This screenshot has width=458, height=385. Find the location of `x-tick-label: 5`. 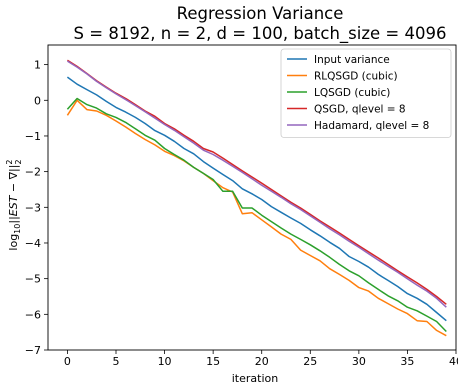

x-tick-label: 5 is located at coordinates (116, 361).